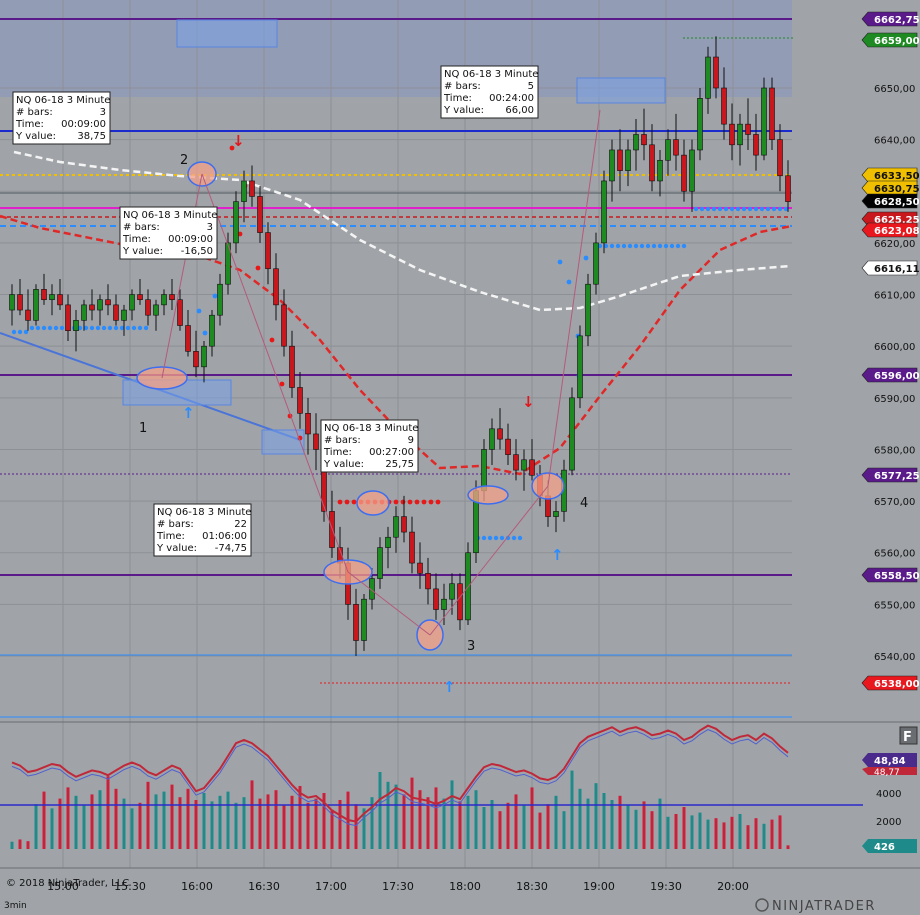  I want to click on price-axis-bg, so click(856, 434).